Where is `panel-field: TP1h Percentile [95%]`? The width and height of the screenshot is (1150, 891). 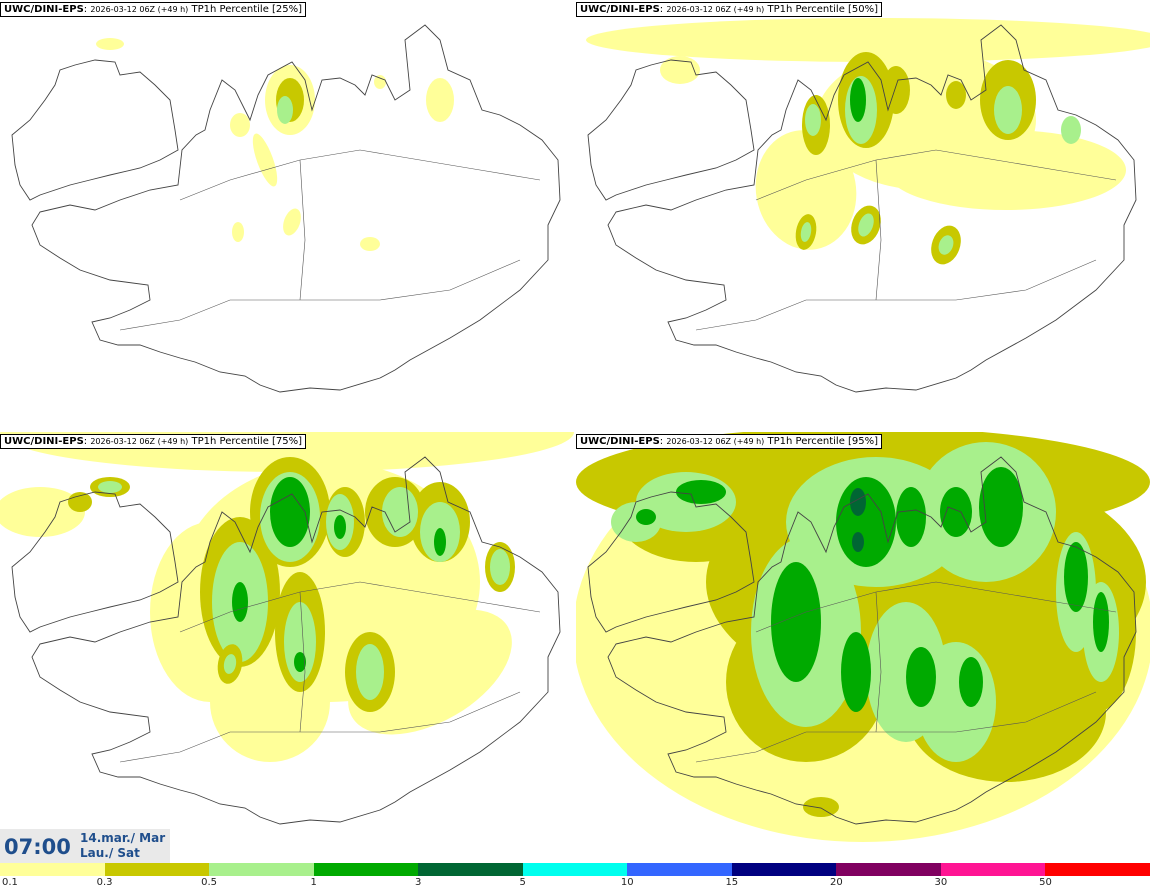 panel-field: TP1h Percentile [95%] is located at coordinates (823, 441).